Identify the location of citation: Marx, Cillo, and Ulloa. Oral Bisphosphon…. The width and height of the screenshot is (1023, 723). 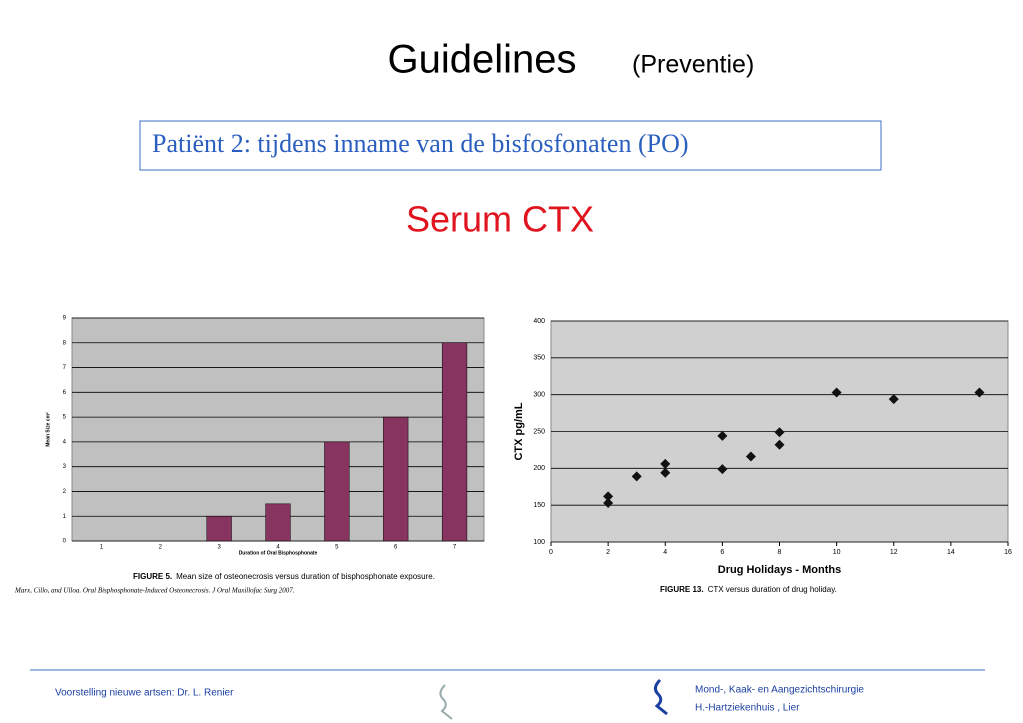
(154, 591).